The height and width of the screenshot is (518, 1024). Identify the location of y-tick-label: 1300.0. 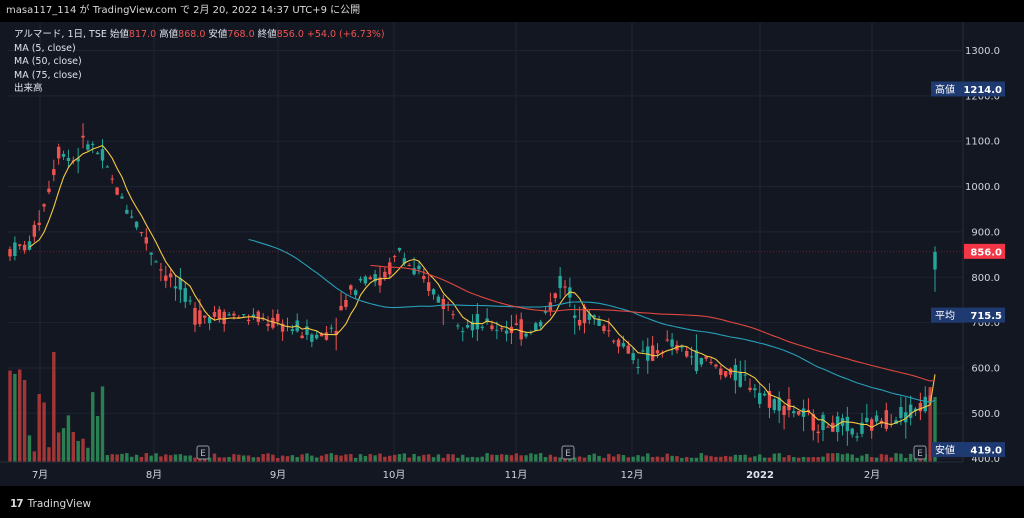
(982, 51).